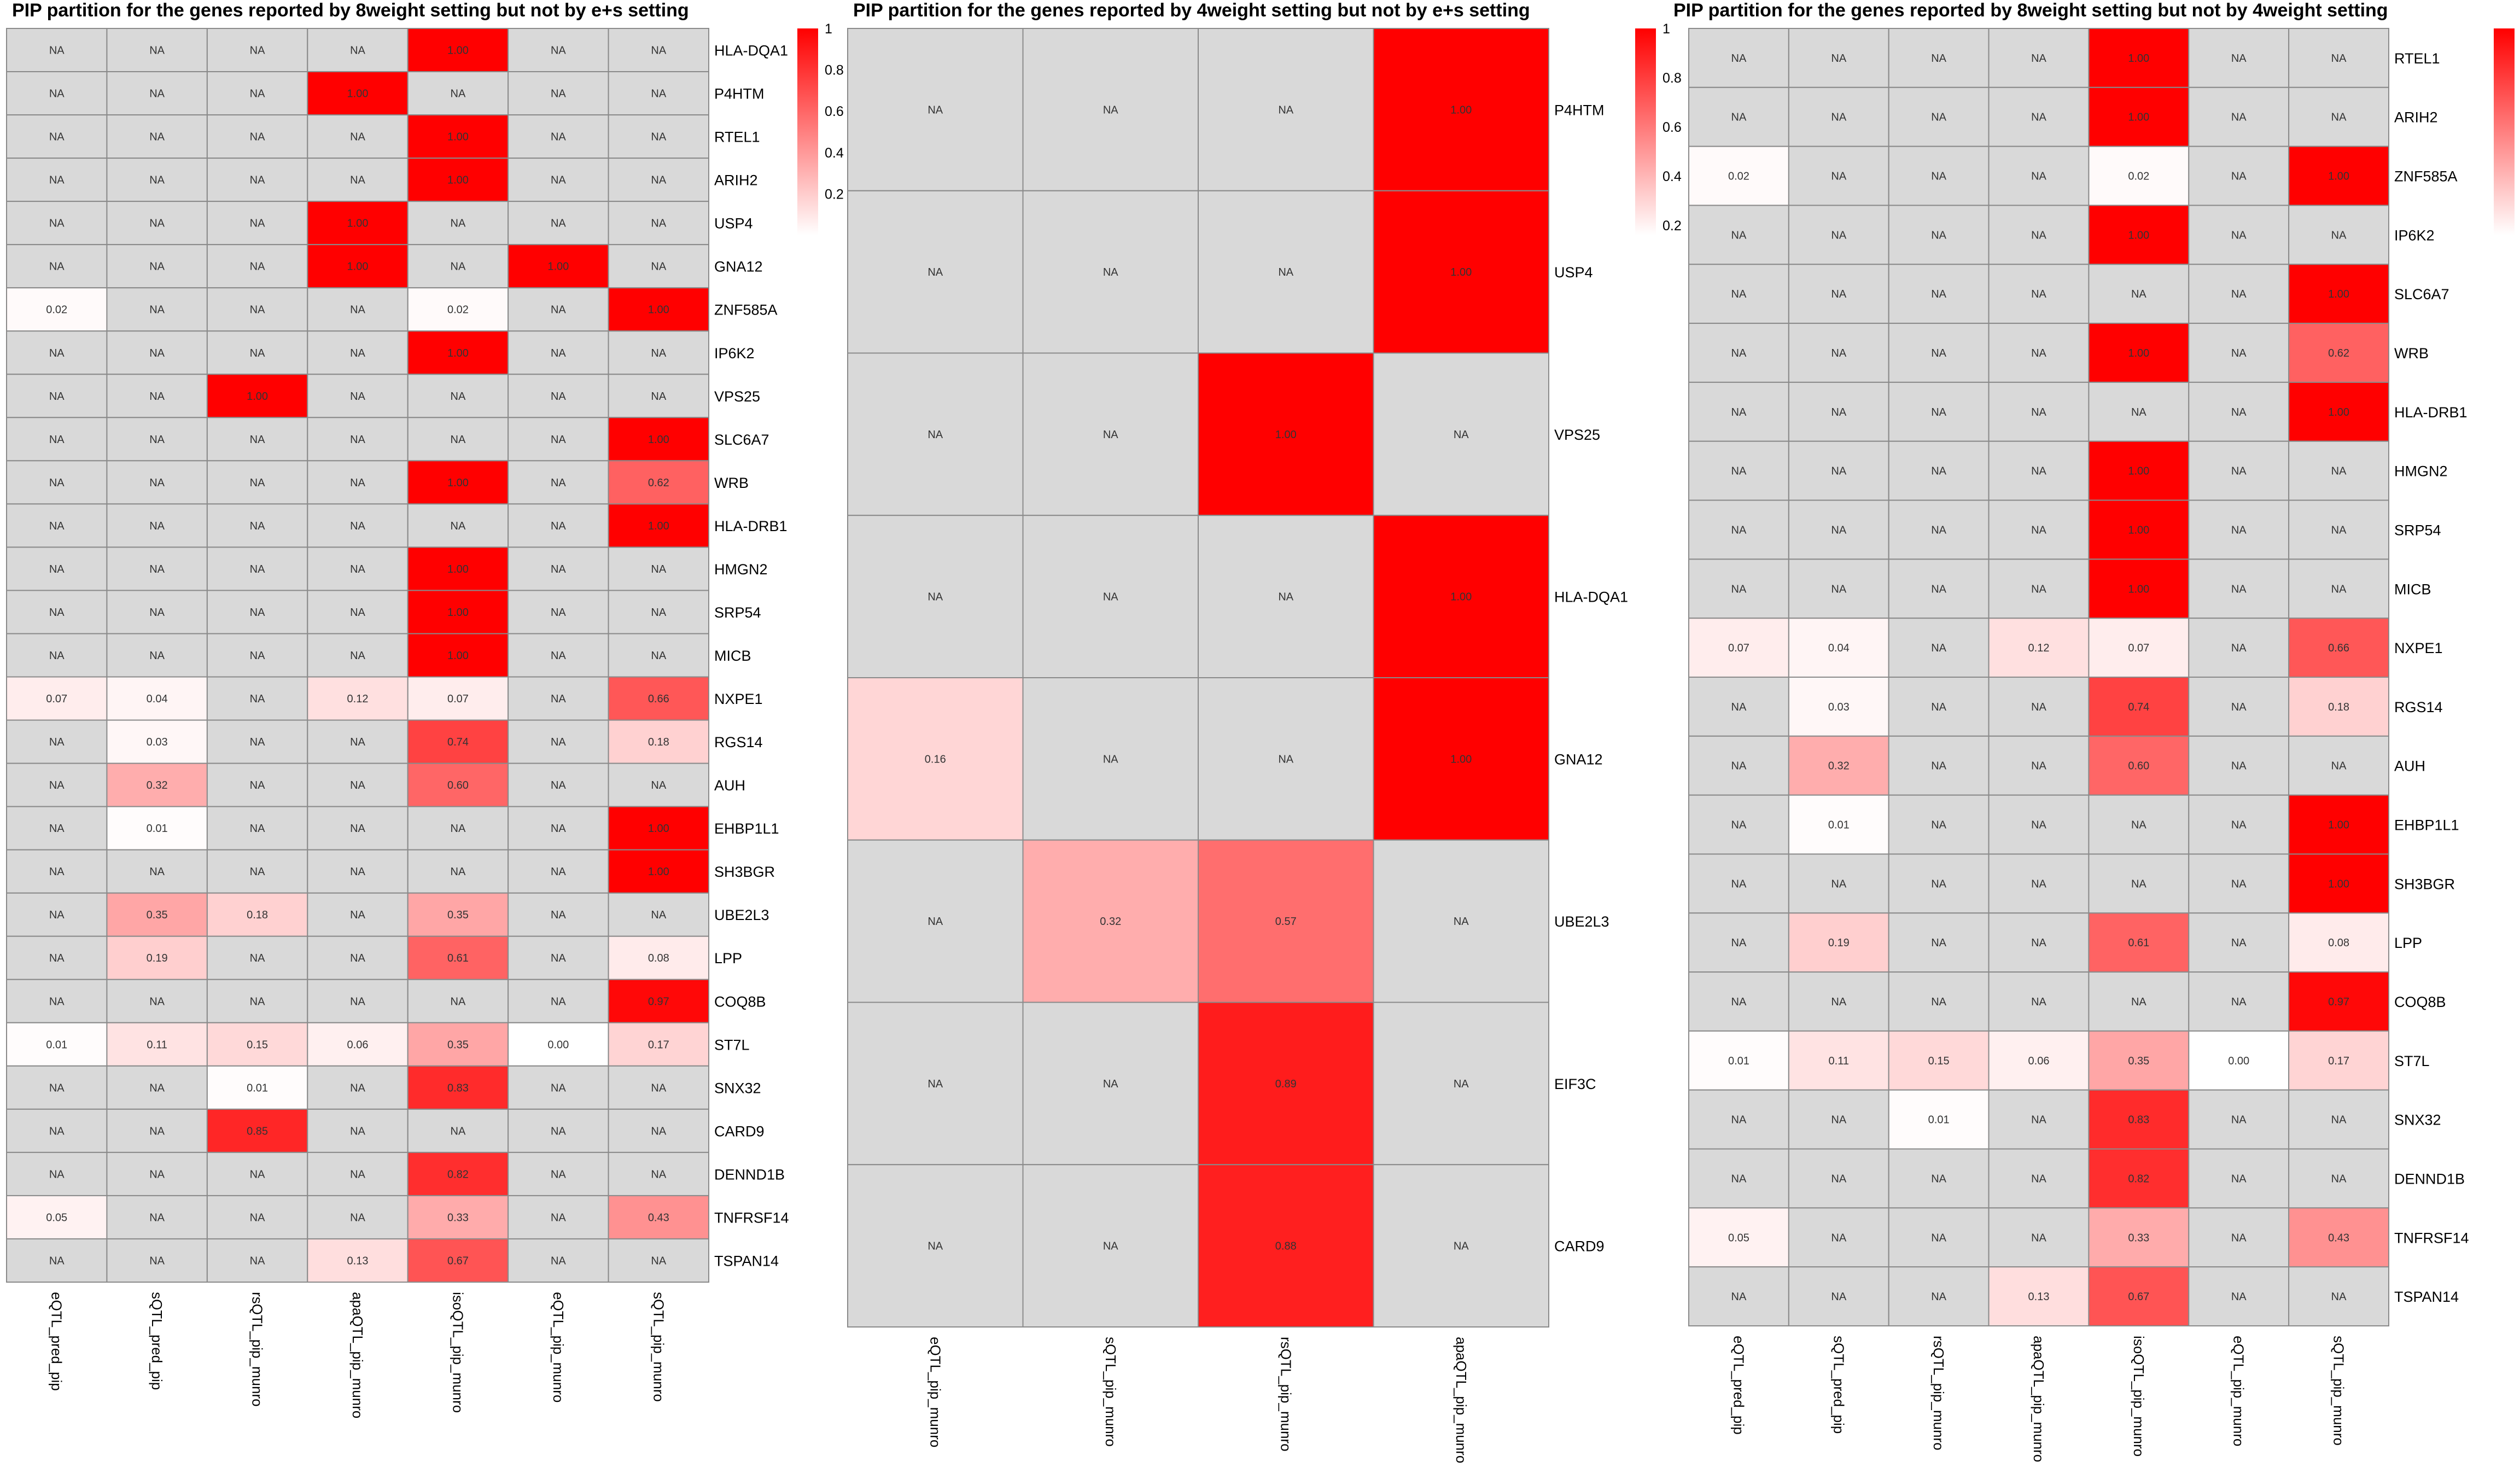 Image resolution: width=2520 pixels, height=1473 pixels. I want to click on row-label: WRB, so click(2411, 353).